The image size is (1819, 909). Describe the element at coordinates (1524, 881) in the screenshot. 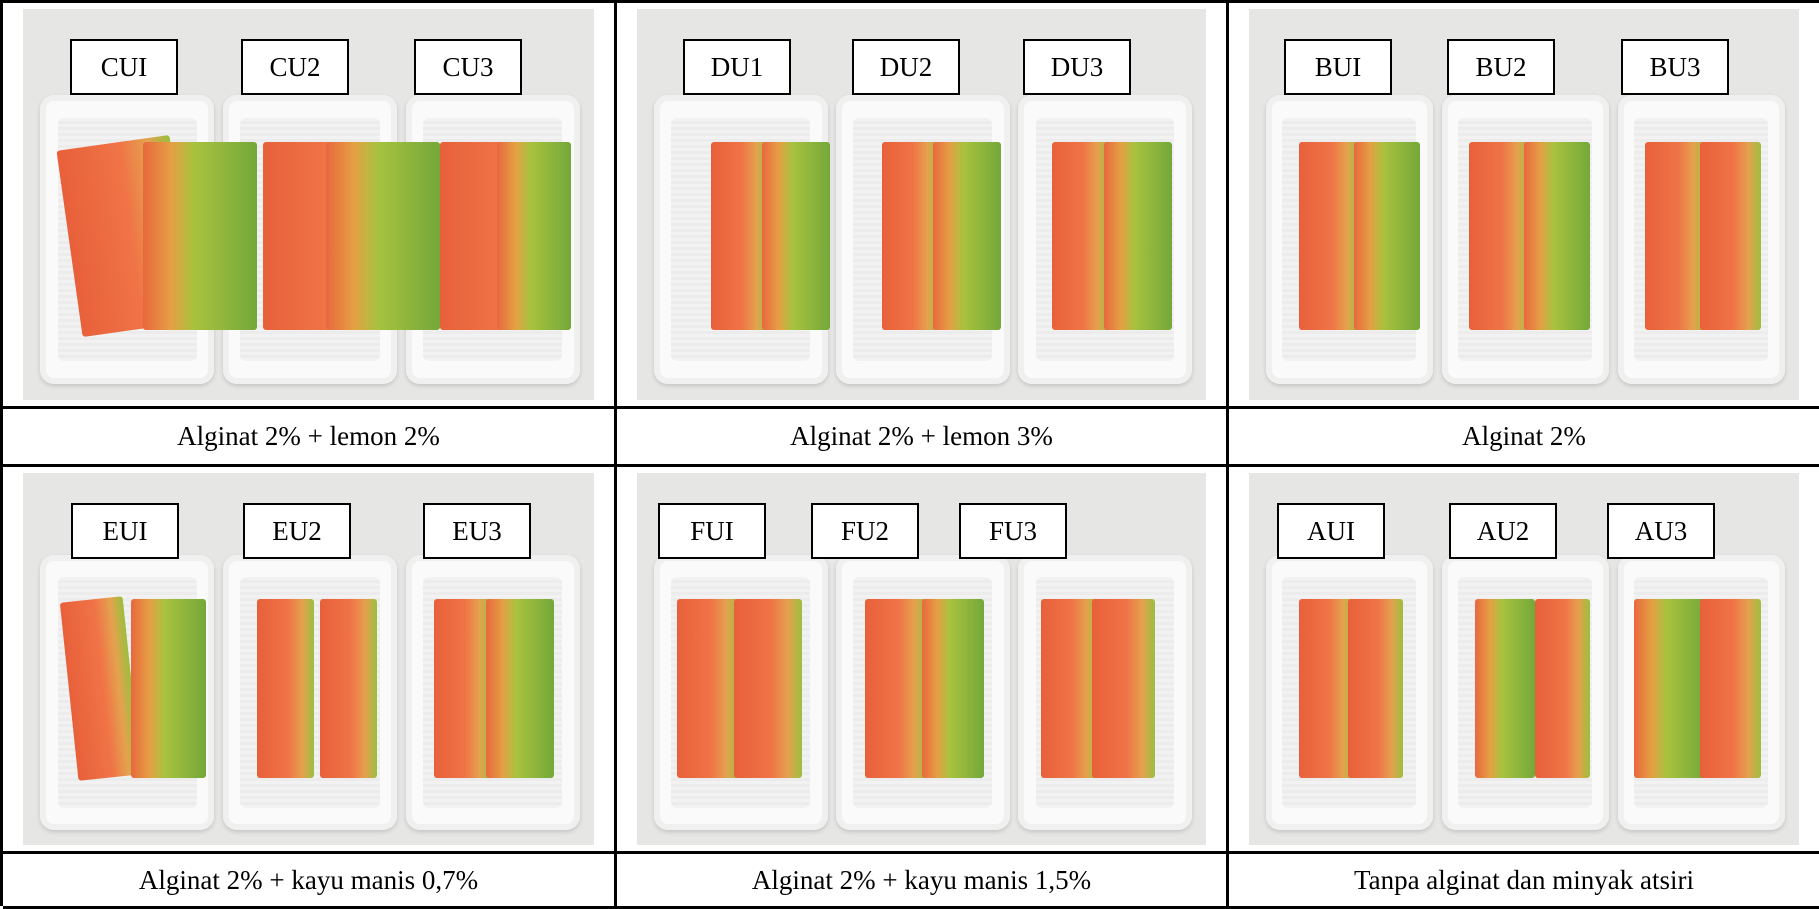

I see `caption-cell: Tanpa alginat dan minyak atsiri` at that location.